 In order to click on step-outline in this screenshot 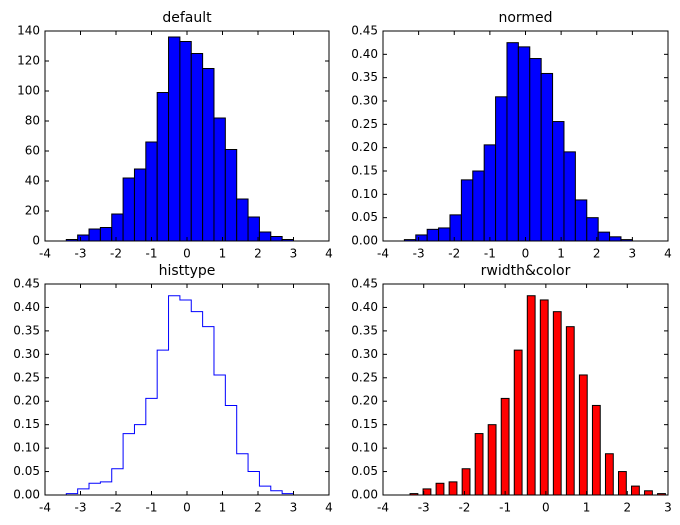, I will do `click(179, 395)`.